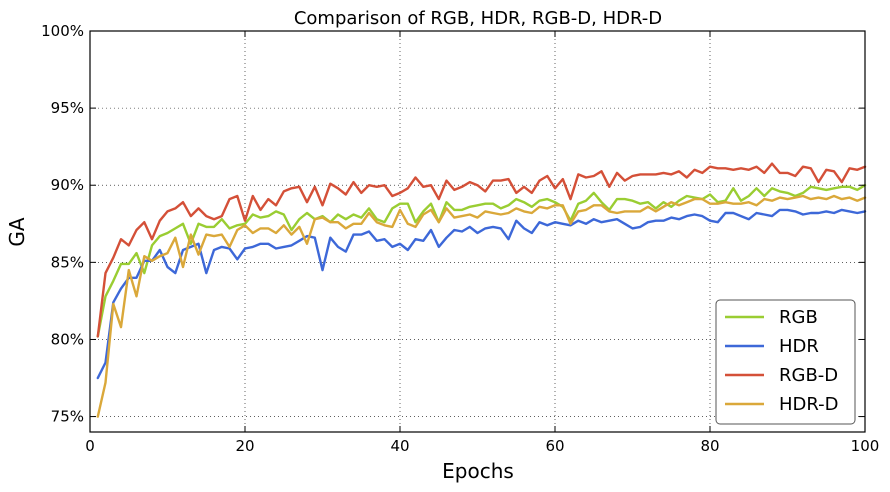 This screenshot has height=492, width=890. Describe the element at coordinates (67, 262) in the screenshot. I see `y-tick-label: 85%` at that location.